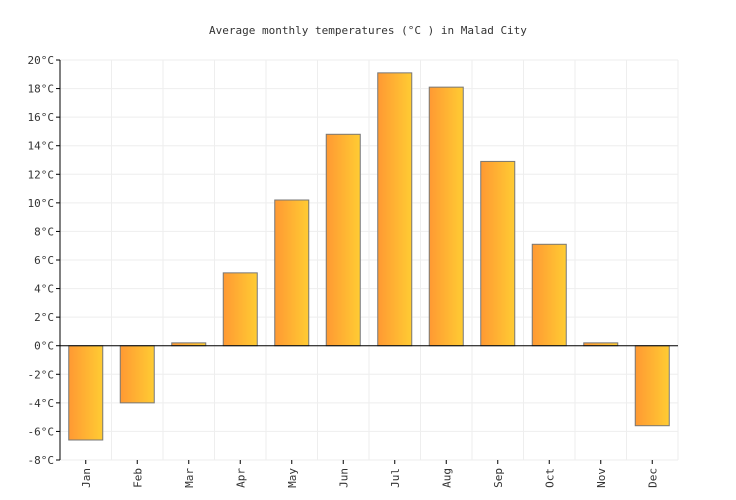 The width and height of the screenshot is (736, 500). Describe the element at coordinates (498, 478) in the screenshot. I see `x-tick-label: Sep` at that location.